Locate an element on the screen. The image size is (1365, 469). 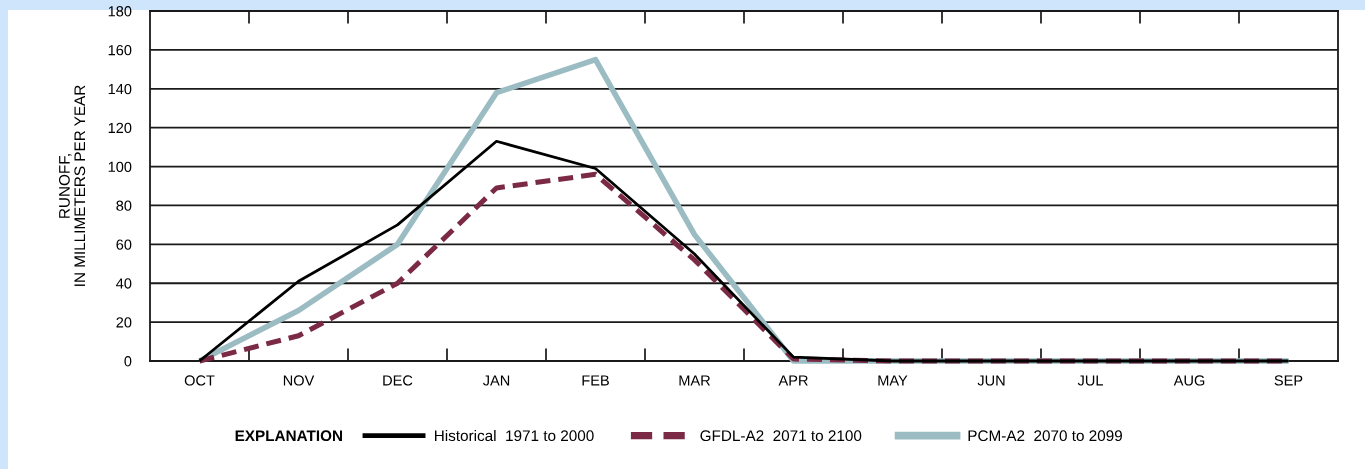
y-tick-label: 100 is located at coordinates (120, 166).